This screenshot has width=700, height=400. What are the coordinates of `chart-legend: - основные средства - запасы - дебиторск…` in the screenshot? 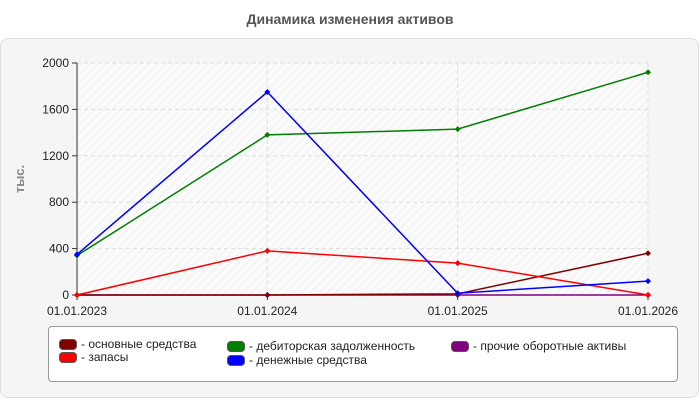 It's located at (363, 354).